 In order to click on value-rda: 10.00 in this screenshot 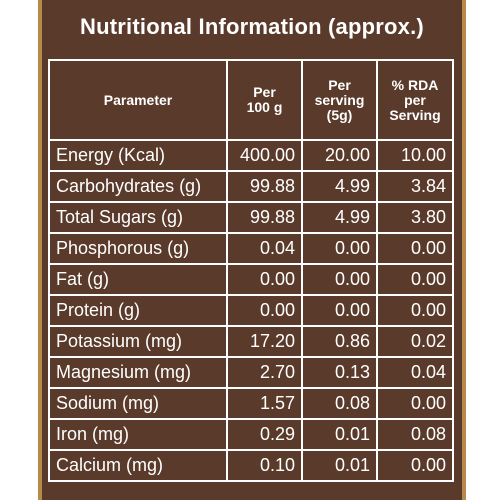, I will do `click(415, 155)`.